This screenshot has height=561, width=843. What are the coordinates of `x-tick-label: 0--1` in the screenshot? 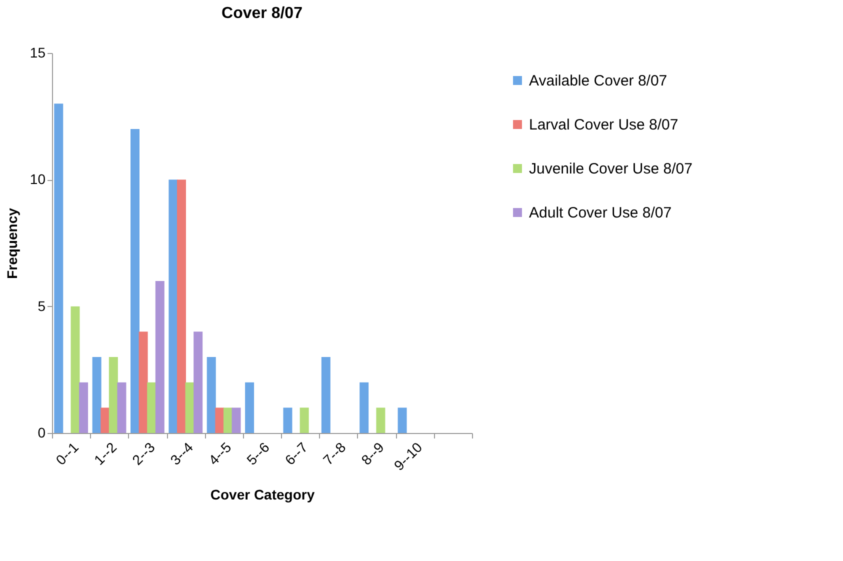 It's located at (67, 453).